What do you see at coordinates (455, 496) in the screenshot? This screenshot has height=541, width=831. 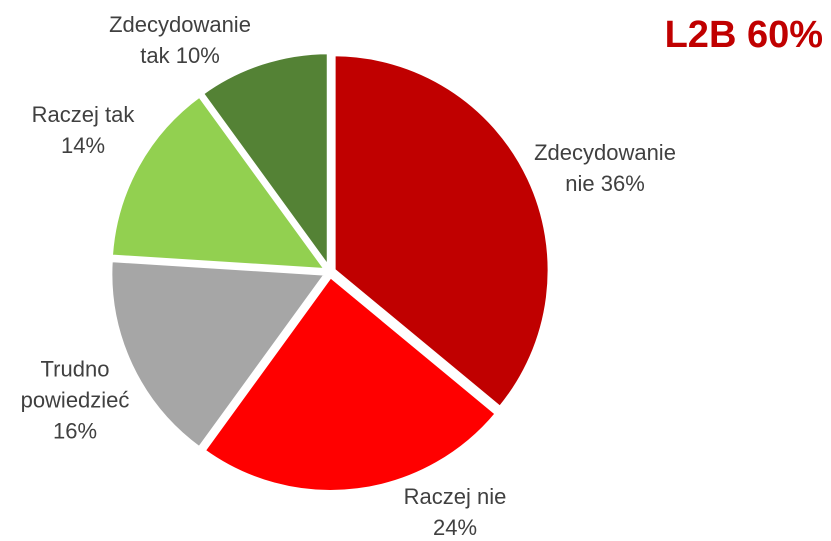 I see `category-label: Raczej nie` at bounding box center [455, 496].